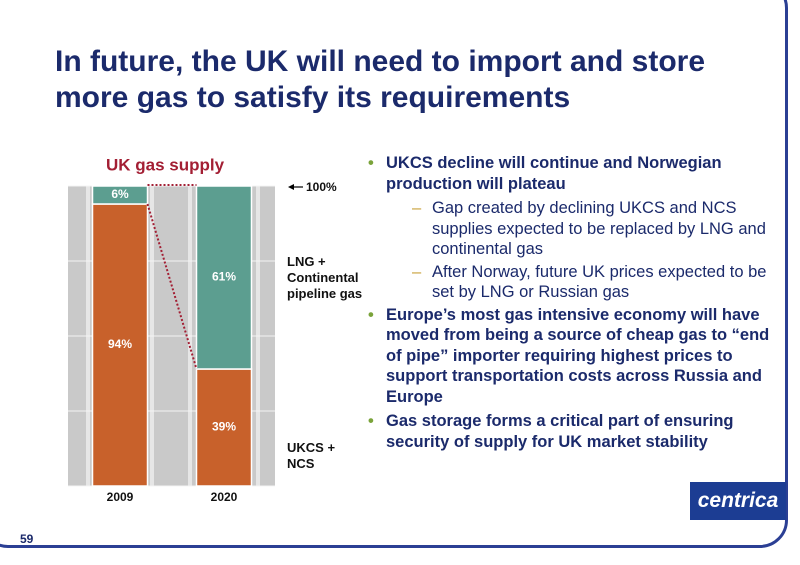 The width and height of the screenshot is (800, 565). What do you see at coordinates (311, 455) in the screenshot?
I see `legend-label: UKCS + NCS` at bounding box center [311, 455].